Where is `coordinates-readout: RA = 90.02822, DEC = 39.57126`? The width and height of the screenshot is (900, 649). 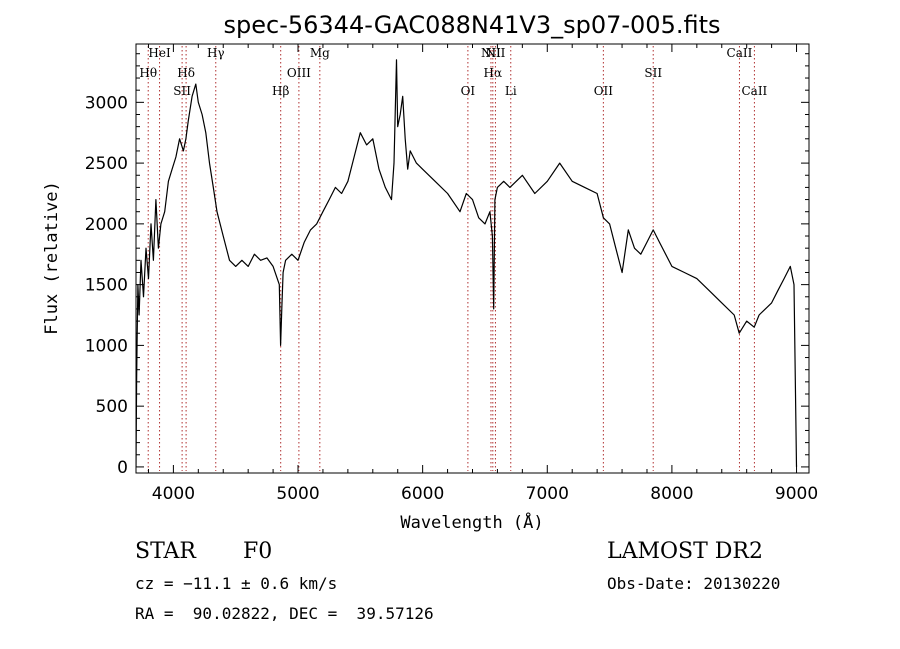
coordinates-readout: RA = 90.02822, DEC = 39.57126 is located at coordinates (284, 613).